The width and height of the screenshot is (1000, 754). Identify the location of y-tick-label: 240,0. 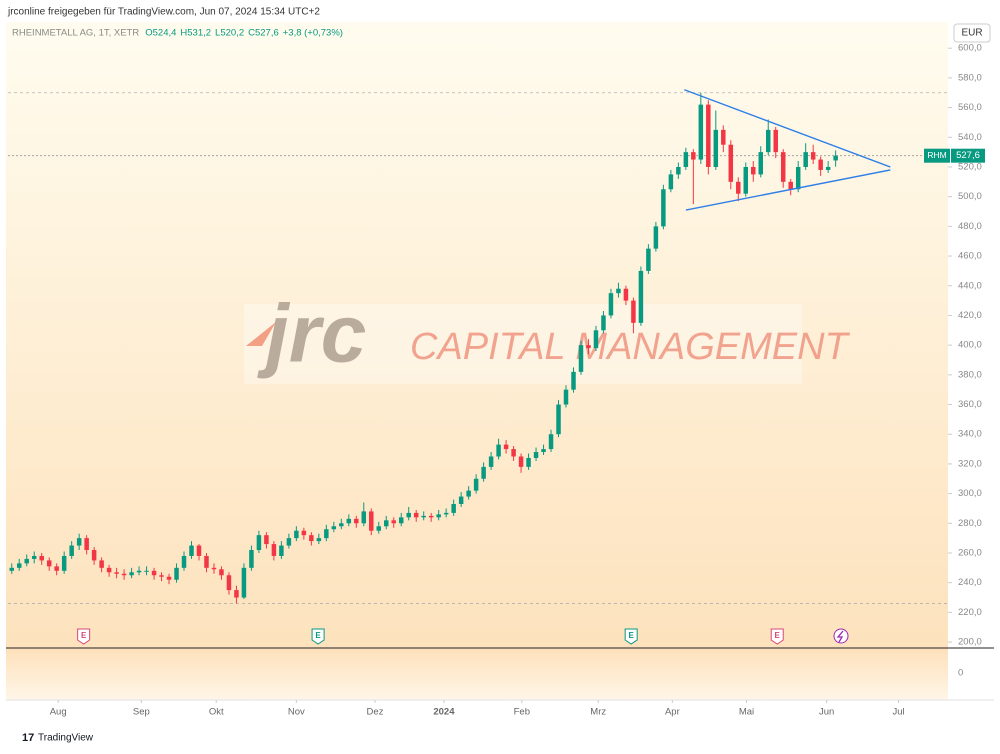
(970, 582).